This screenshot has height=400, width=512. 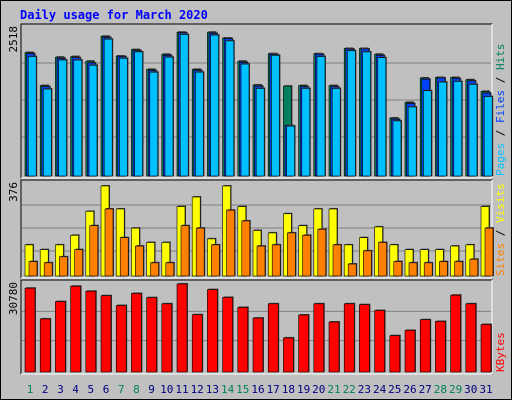 What do you see at coordinates (90, 389) in the screenshot?
I see `x-tick-label: 5` at bounding box center [90, 389].